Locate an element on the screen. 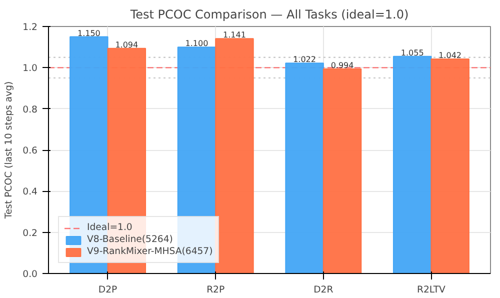 The width and height of the screenshot is (500, 298). legend-label: V8-Baseline(5264) is located at coordinates (130, 239).